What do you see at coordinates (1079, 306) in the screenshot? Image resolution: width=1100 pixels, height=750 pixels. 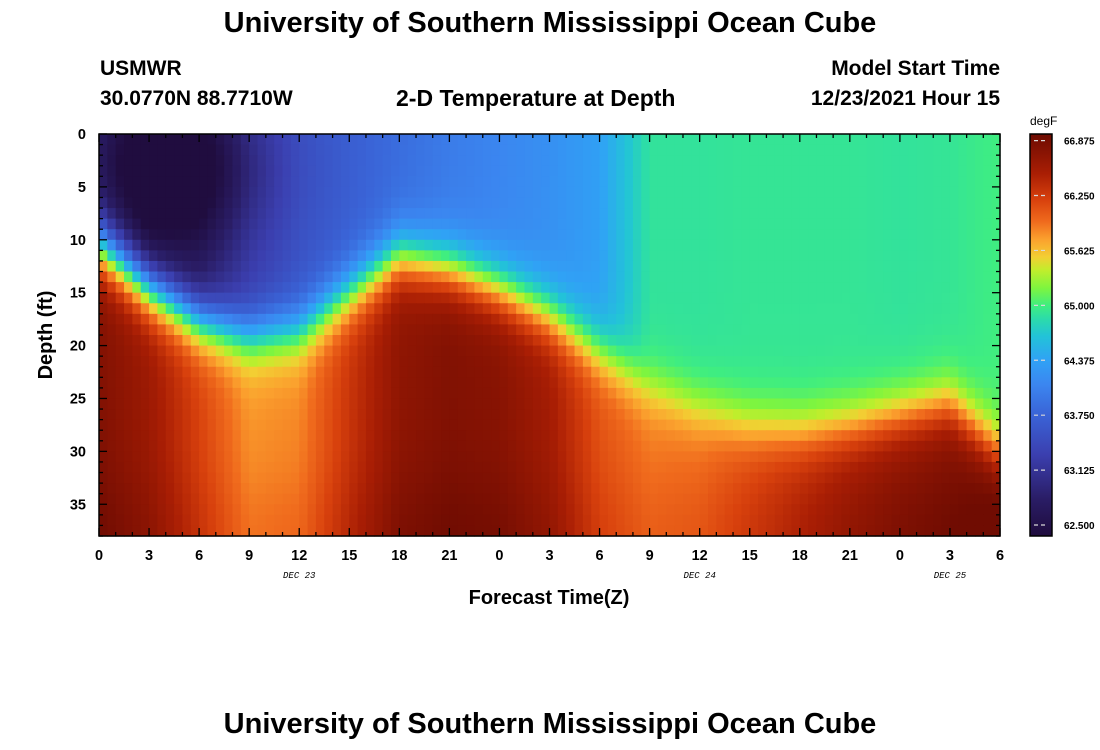 I see `colorbar-tick-label: 65.000` at bounding box center [1079, 306].